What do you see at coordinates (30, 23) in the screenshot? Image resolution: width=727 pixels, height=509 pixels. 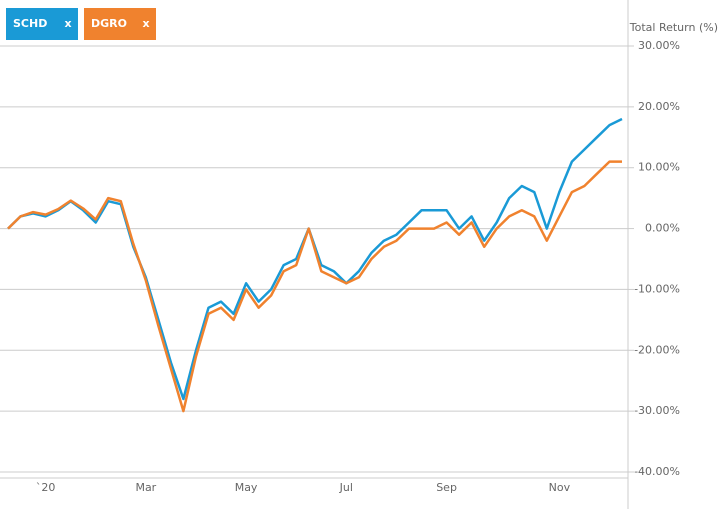 I see `legend-label: SCHD` at bounding box center [30, 23].